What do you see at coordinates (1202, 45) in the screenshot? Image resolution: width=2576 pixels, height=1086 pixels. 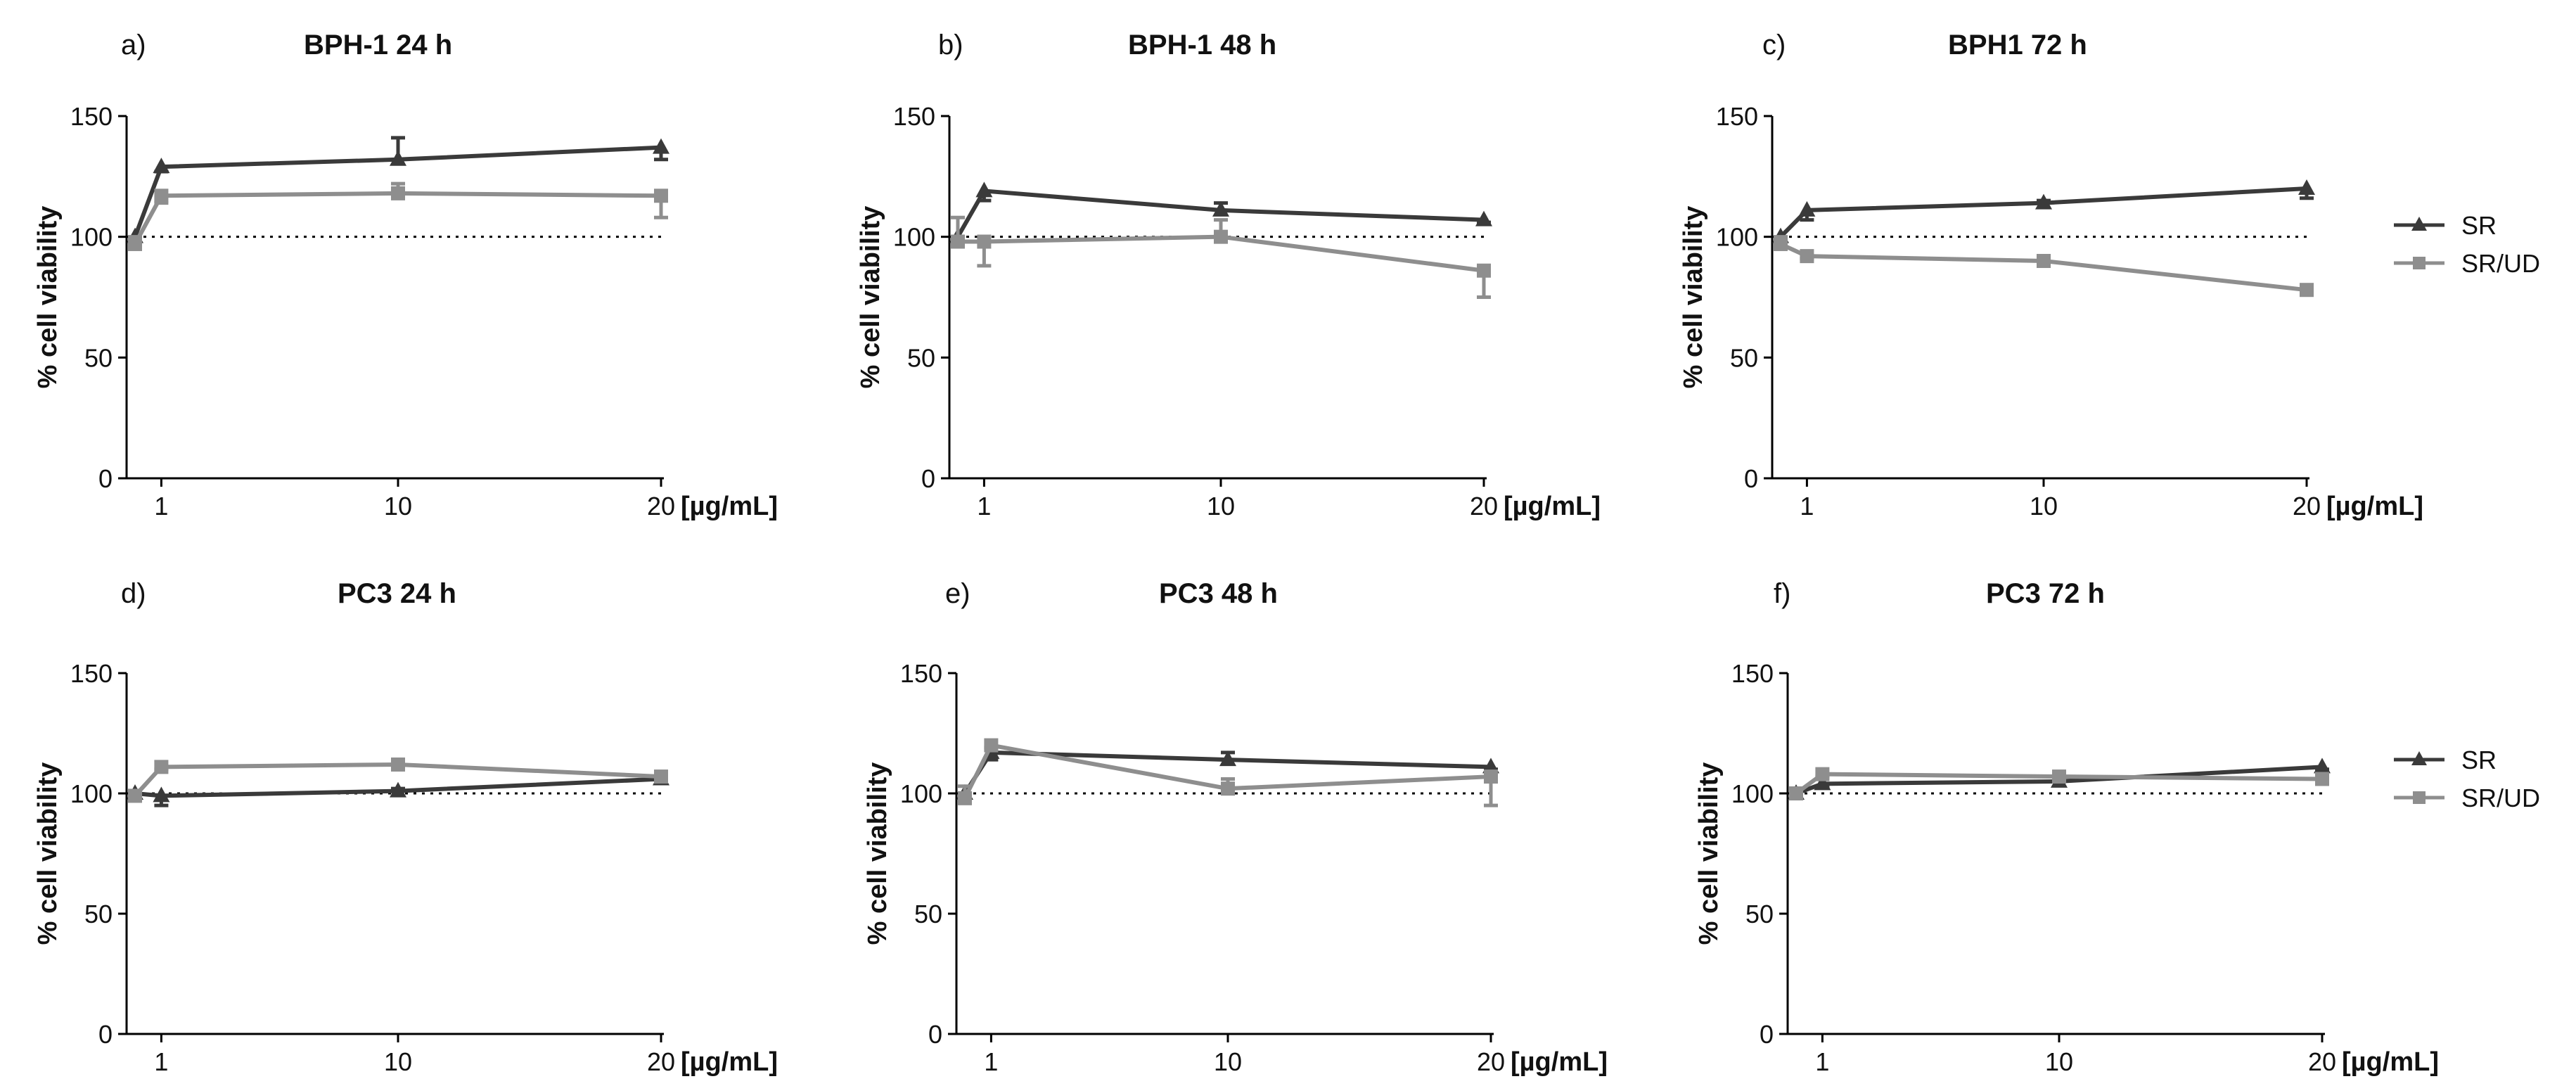 I see `panel-title: BPH-1 48 h` at bounding box center [1202, 45].